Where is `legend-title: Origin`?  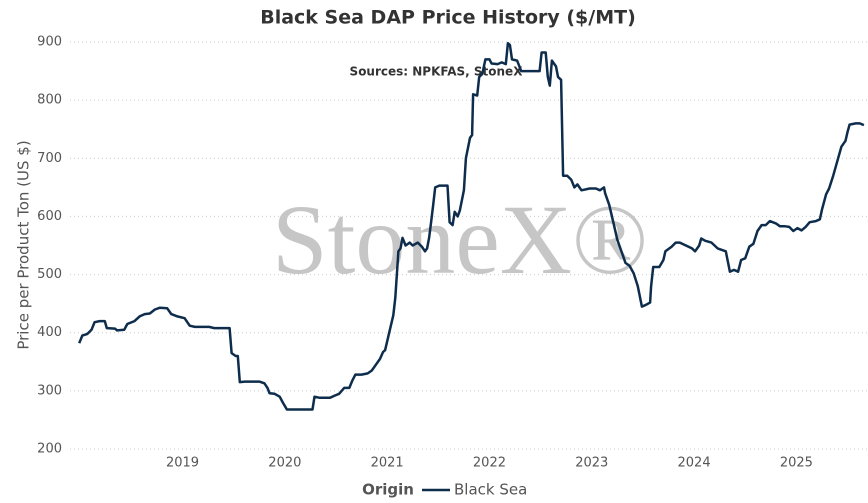
legend-title: Origin is located at coordinates (388, 490).